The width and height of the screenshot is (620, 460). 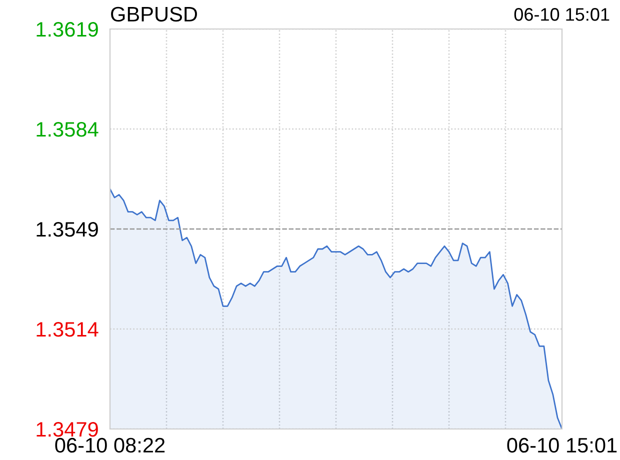 I want to click on y-tick-label: 1.3514, so click(x=67, y=329).